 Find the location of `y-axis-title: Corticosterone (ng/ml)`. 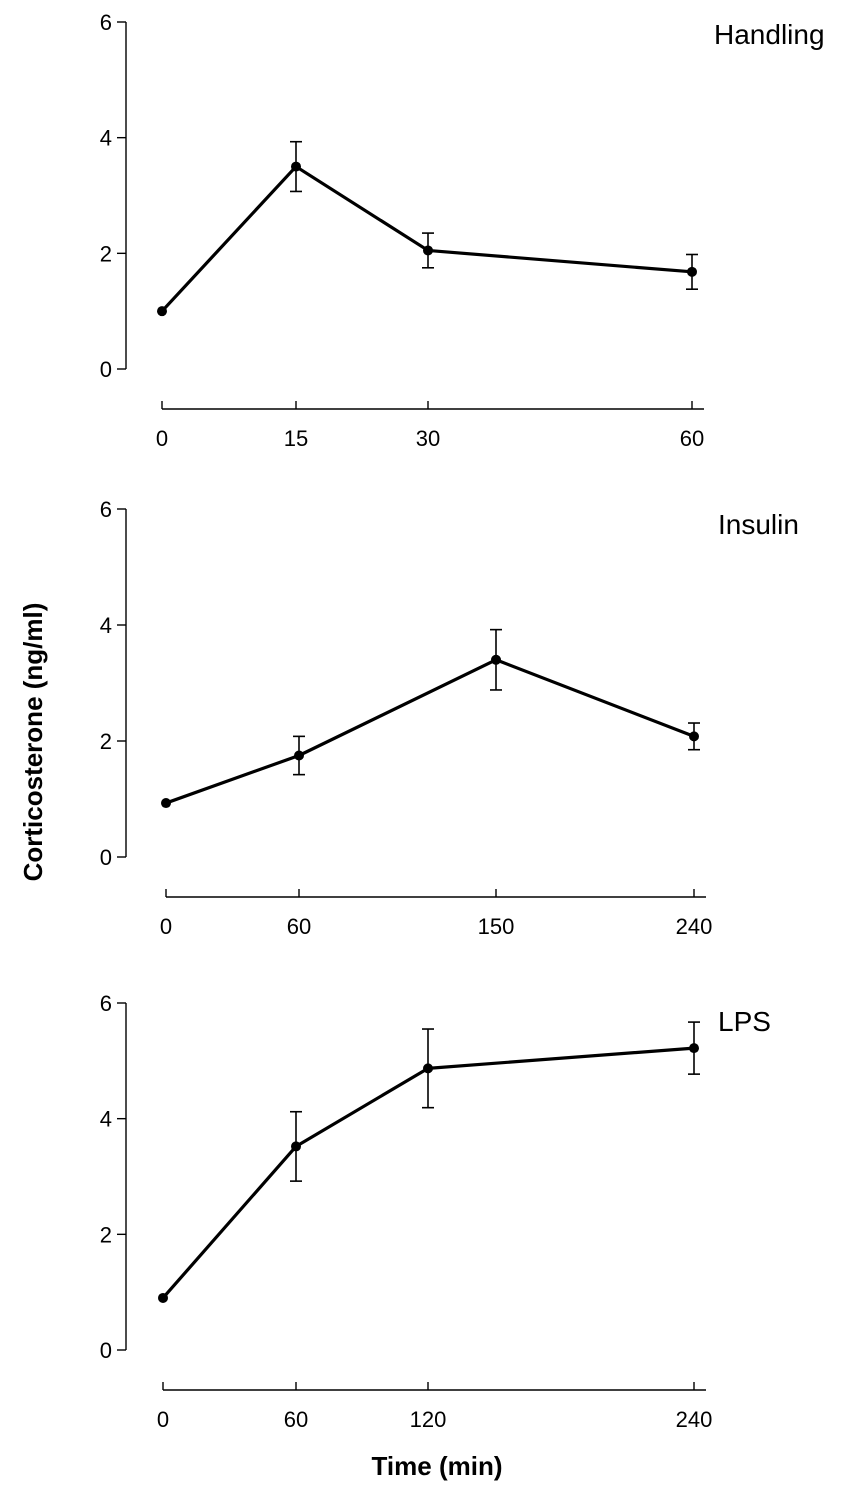

y-axis-title: Corticosterone (ng/ml) is located at coordinates (33, 742).